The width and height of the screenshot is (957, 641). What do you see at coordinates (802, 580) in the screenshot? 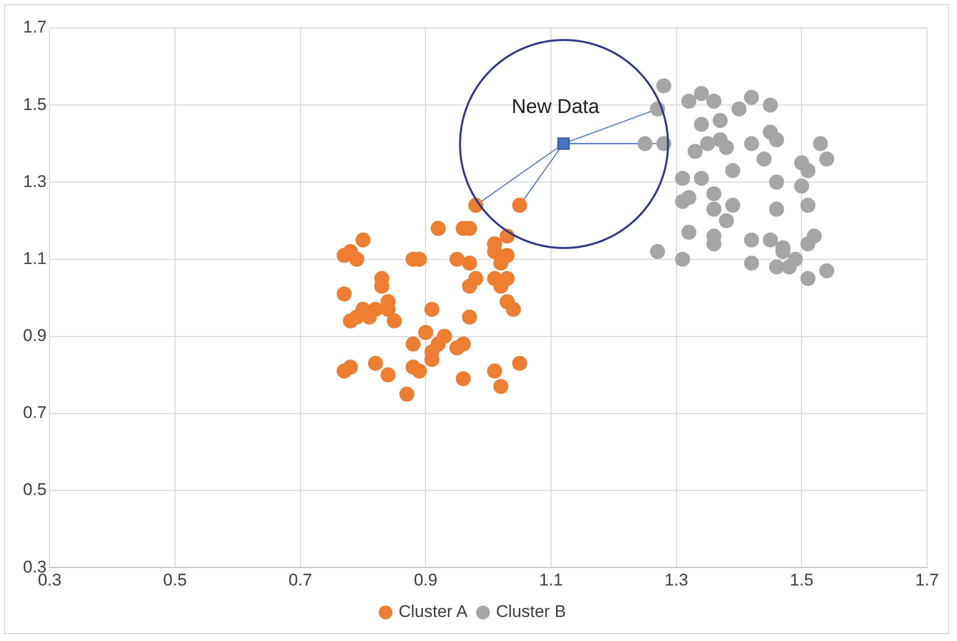
I see `x-tick-label: 1.5` at bounding box center [802, 580].